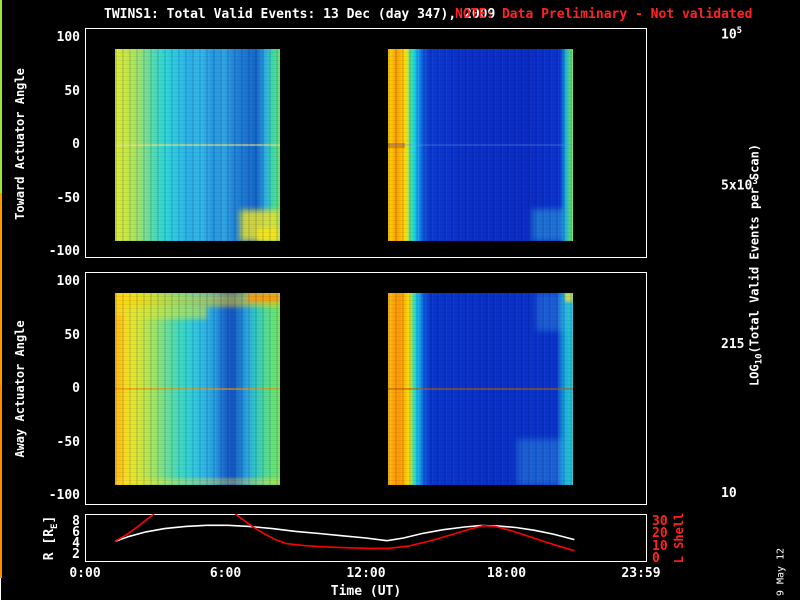  I want to click on r-tick-label: 8, so click(76, 521).